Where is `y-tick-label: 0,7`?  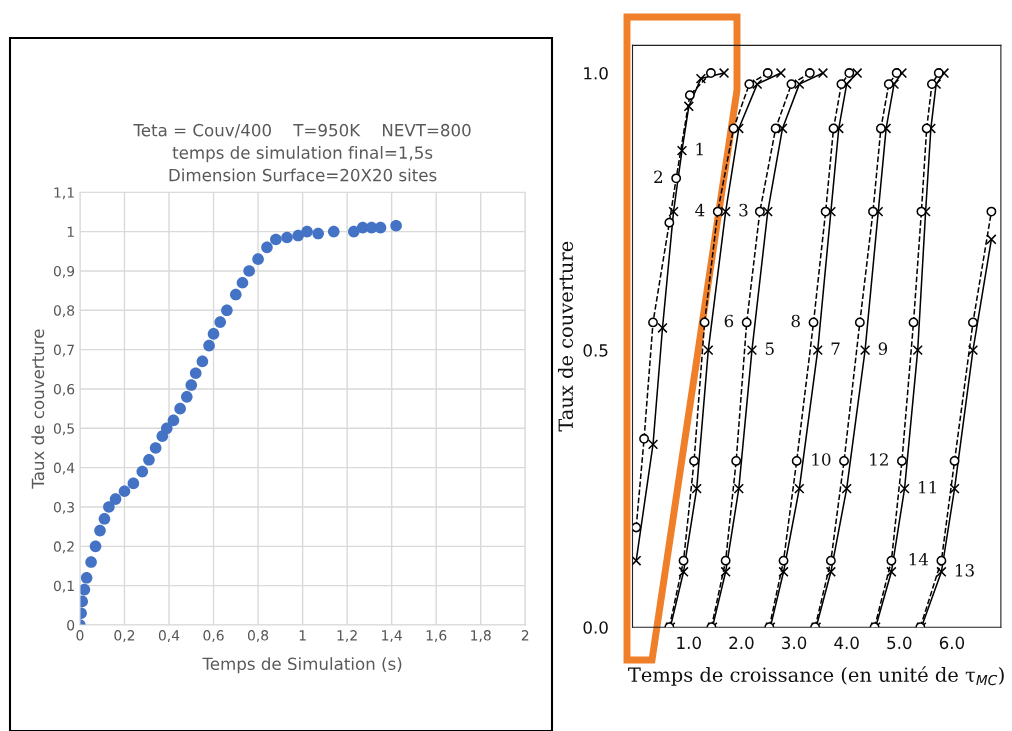
y-tick-label: 0,7 is located at coordinates (63, 350).